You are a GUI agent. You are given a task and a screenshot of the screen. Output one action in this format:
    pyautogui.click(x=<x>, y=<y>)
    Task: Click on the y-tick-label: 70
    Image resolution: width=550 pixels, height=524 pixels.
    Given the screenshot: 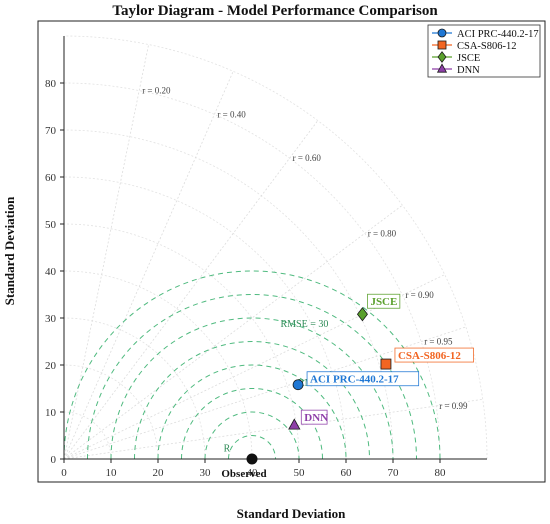 What is the action you would take?
    pyautogui.click(x=51, y=131)
    